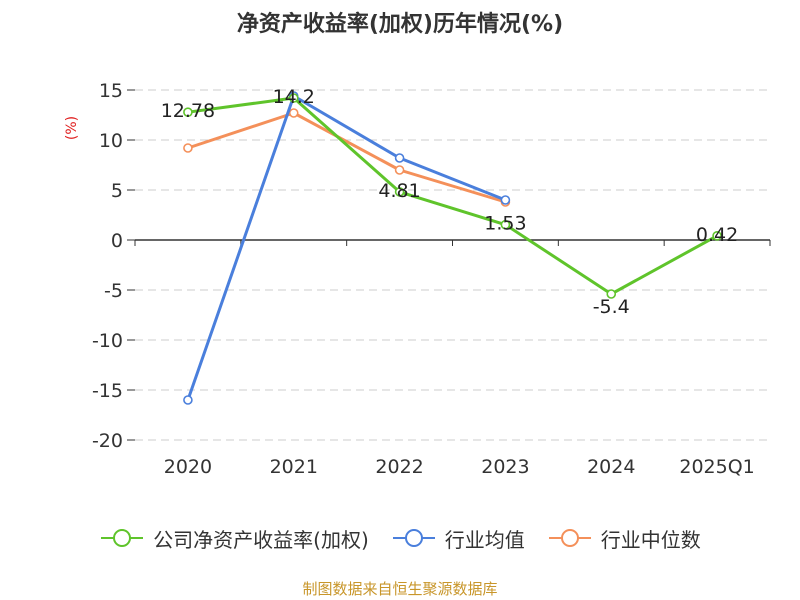 The width and height of the screenshot is (800, 600). I want to click on legend-label: 行业均值, so click(484, 539).